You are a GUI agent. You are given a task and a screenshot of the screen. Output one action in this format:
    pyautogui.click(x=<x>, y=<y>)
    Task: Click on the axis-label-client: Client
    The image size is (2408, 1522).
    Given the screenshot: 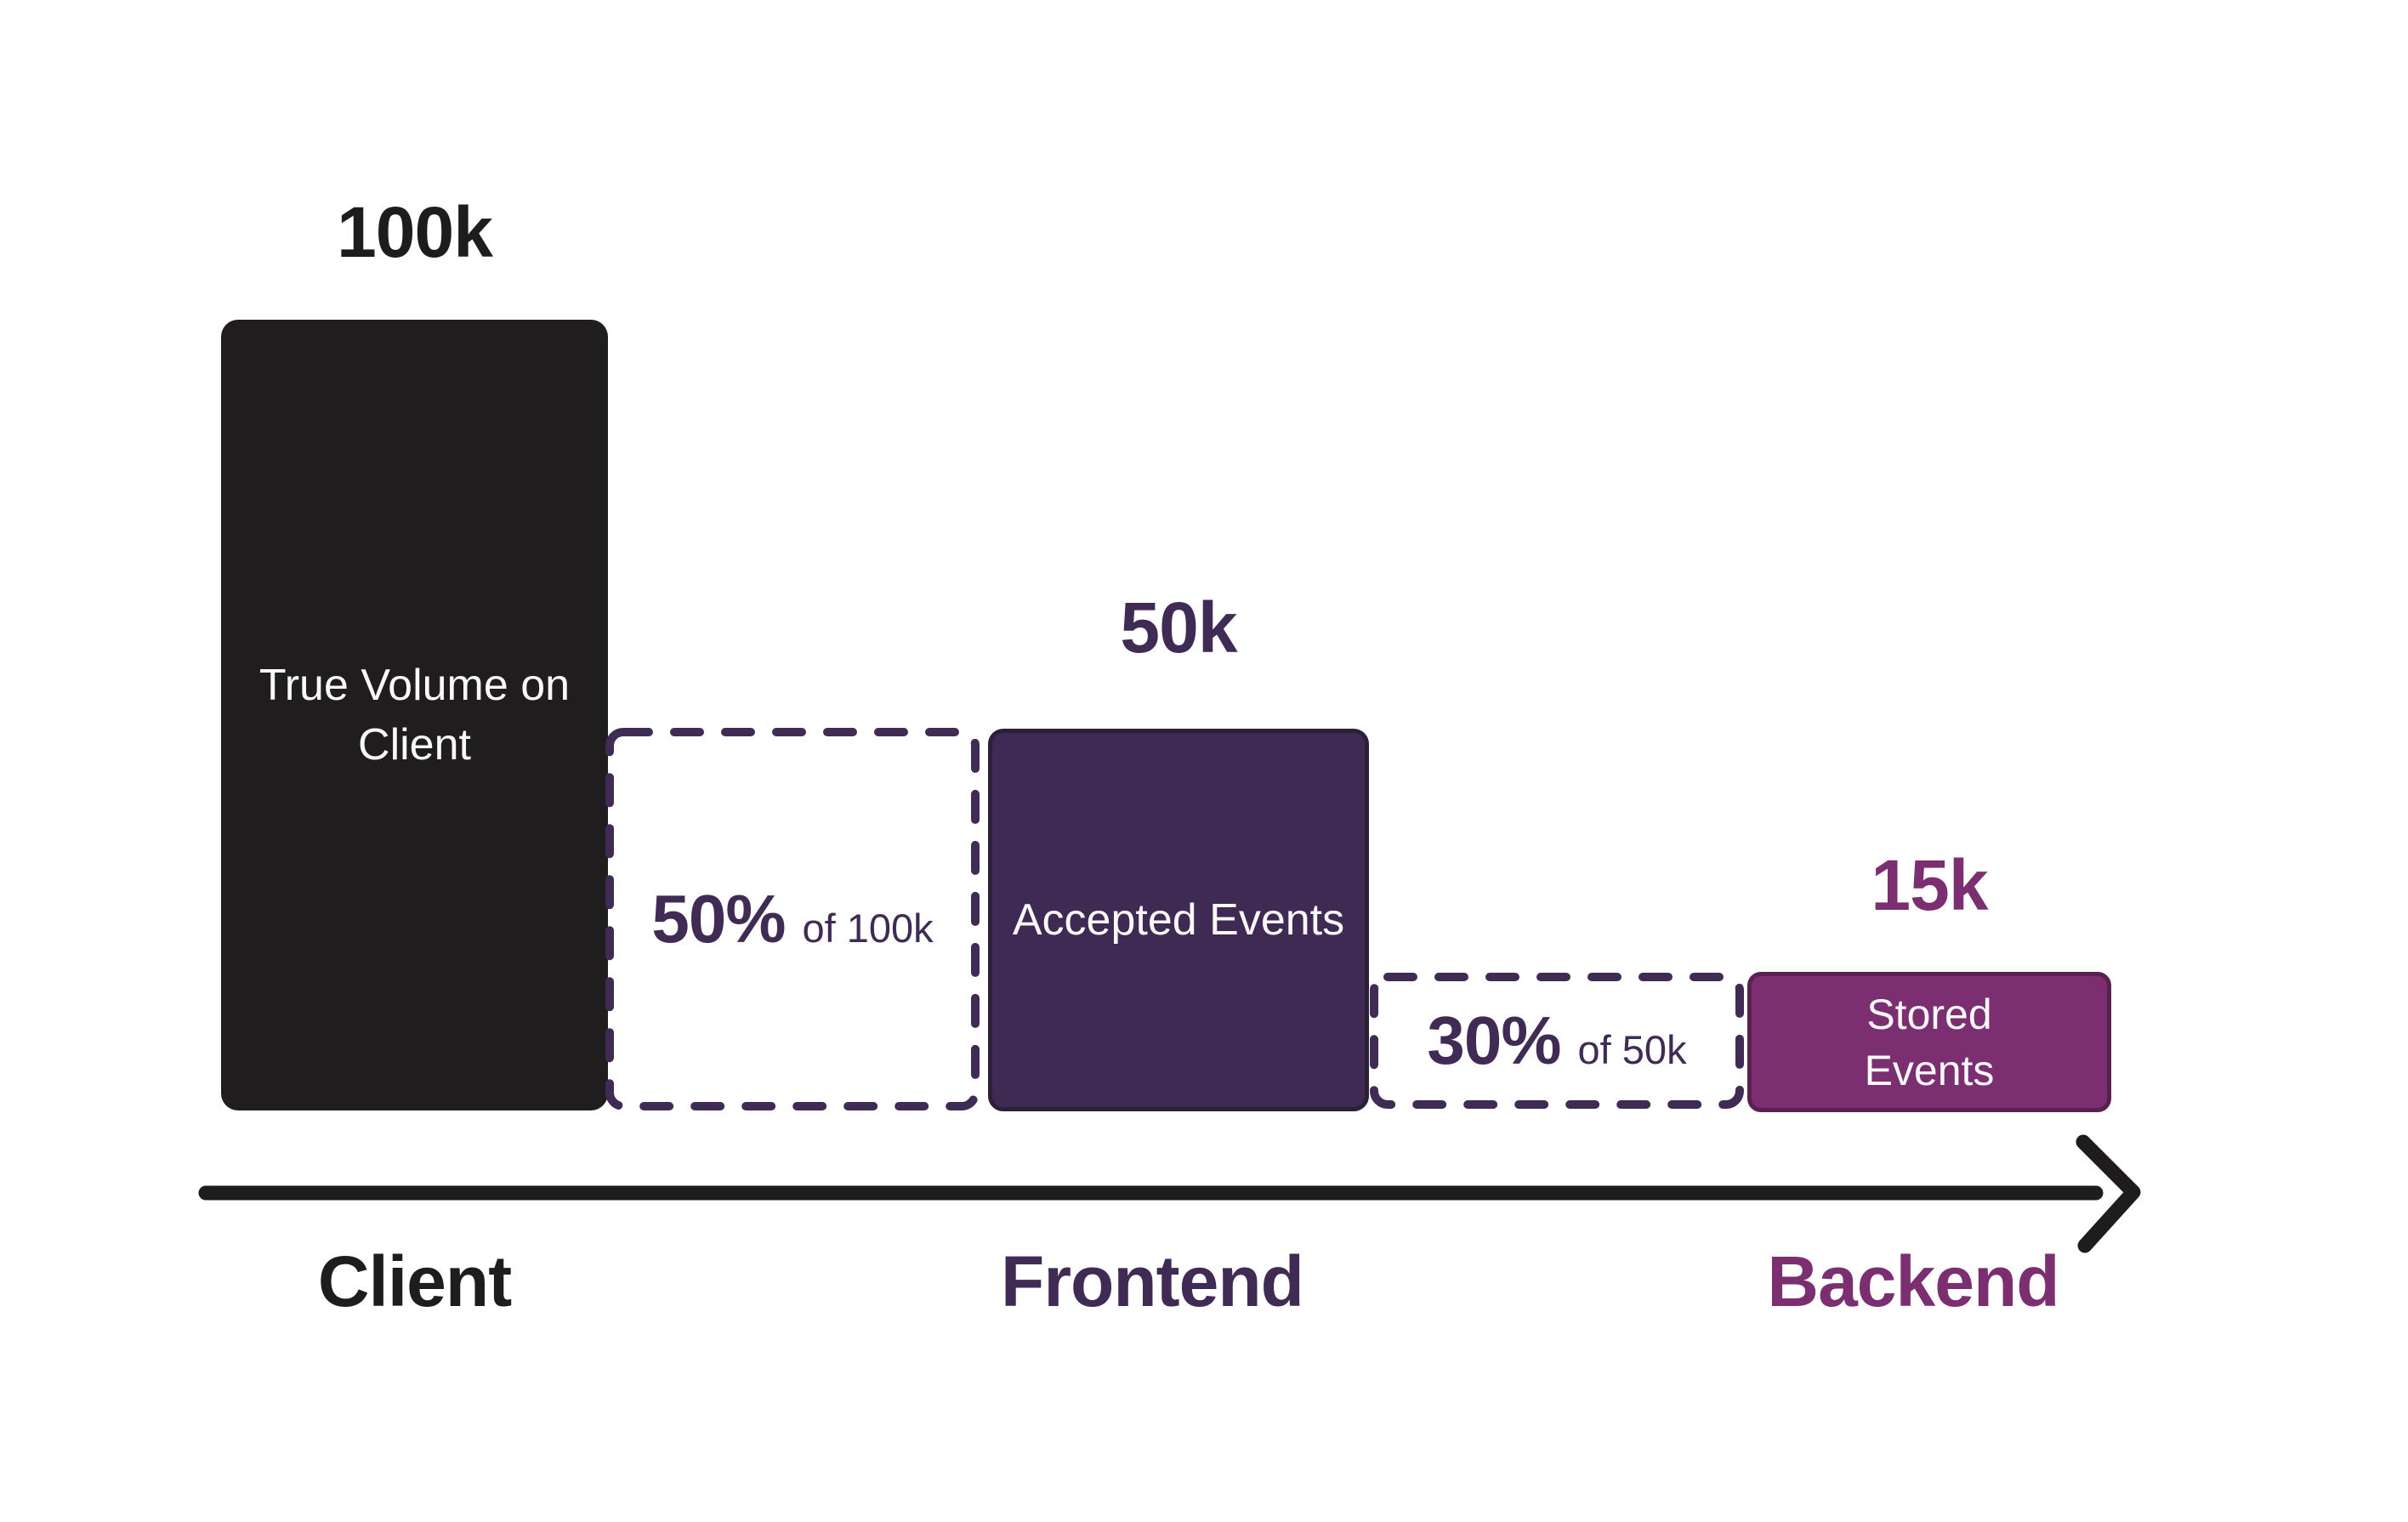 What is the action you would take?
    pyautogui.click(x=414, y=1281)
    